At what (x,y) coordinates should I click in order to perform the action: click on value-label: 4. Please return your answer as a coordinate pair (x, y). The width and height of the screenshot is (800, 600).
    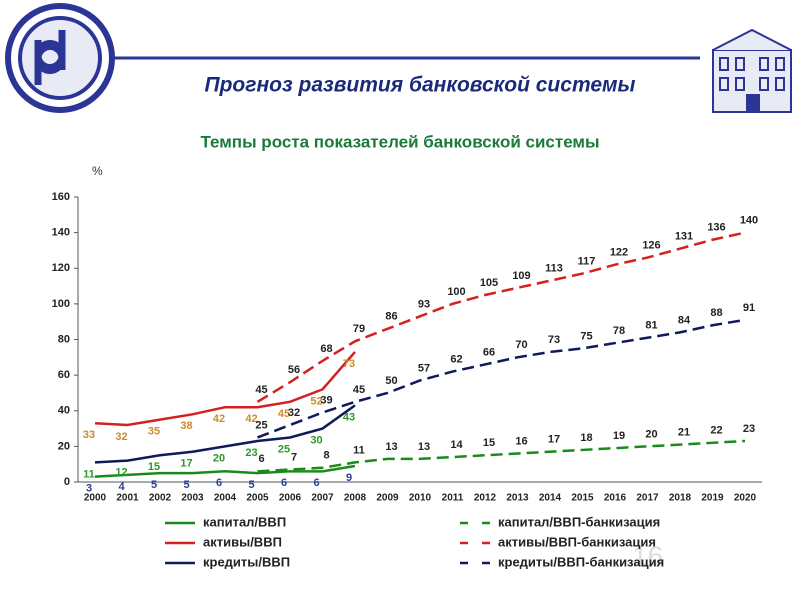
    Looking at the image, I should click on (121, 487).